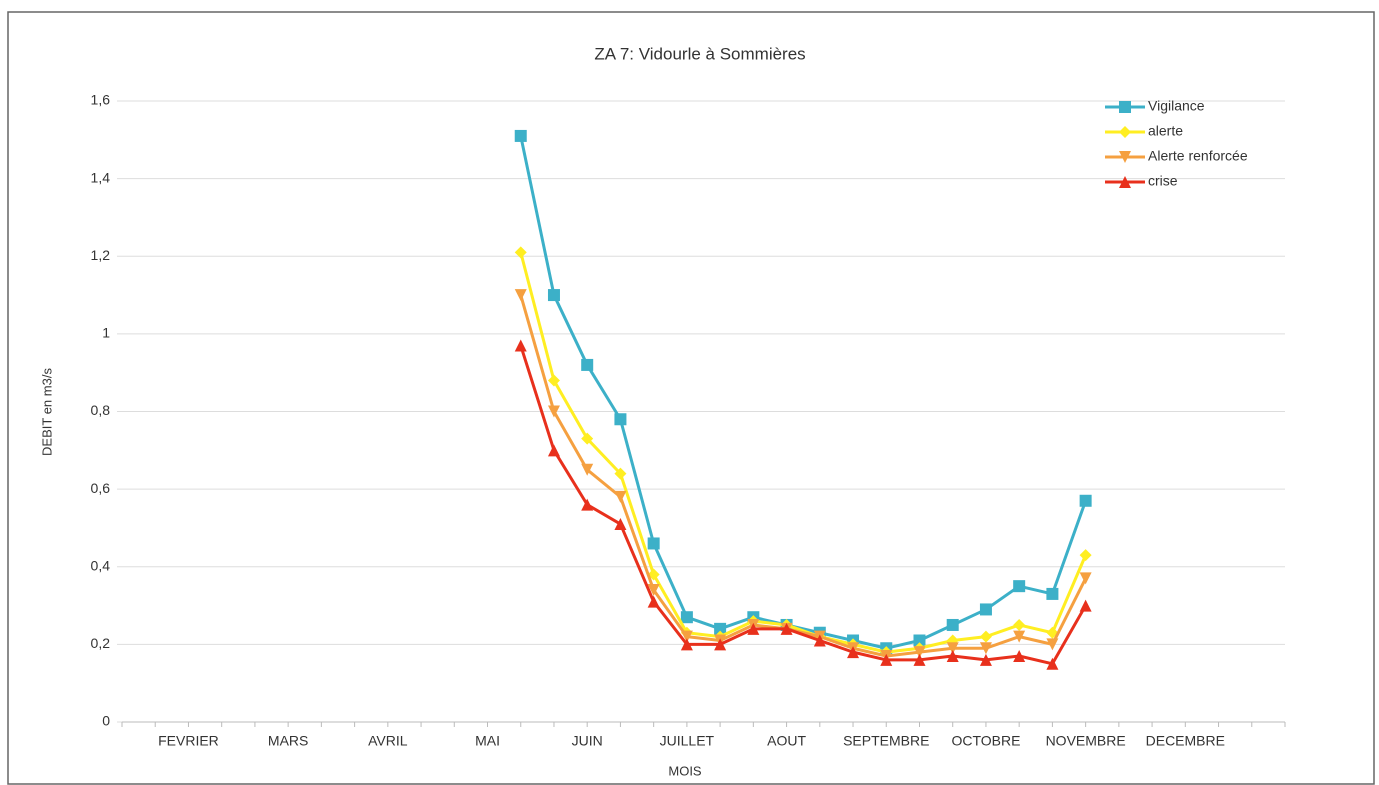 The width and height of the screenshot is (1379, 785). Describe the element at coordinates (388, 741) in the screenshot. I see `x-tick-label: AVRIL` at that location.